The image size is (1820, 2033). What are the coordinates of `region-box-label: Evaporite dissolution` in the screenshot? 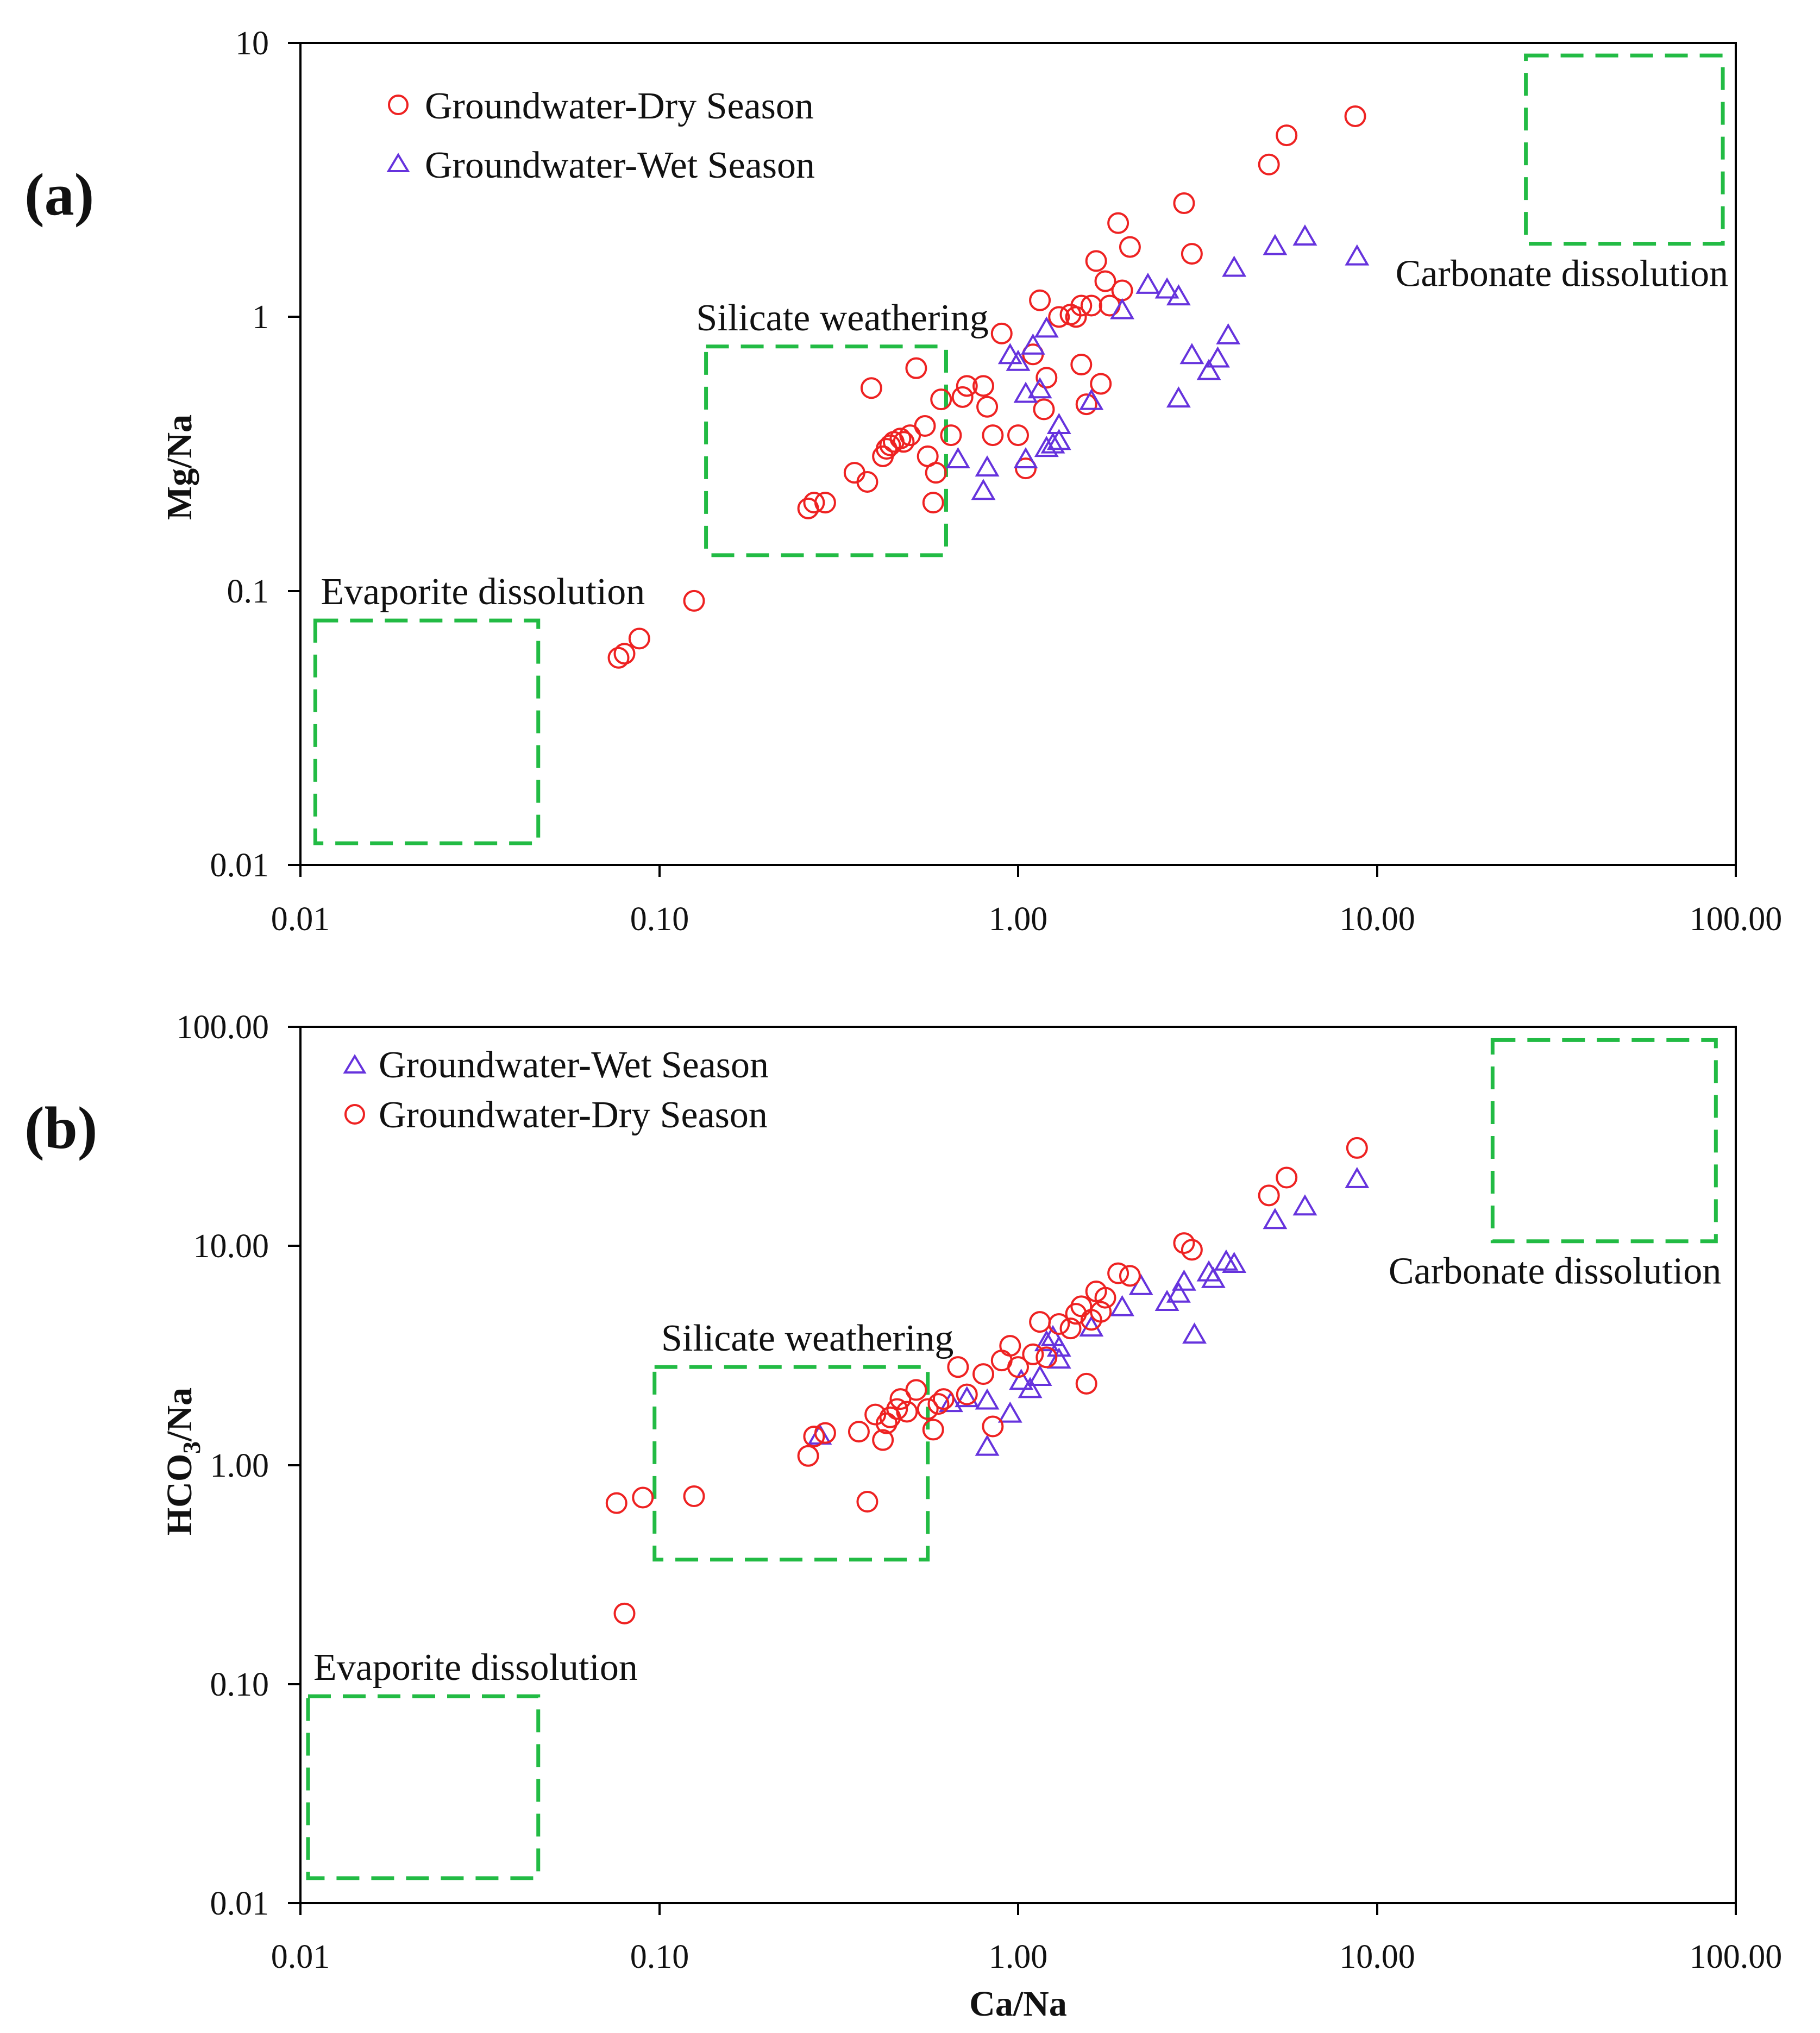 It's located at (483, 592).